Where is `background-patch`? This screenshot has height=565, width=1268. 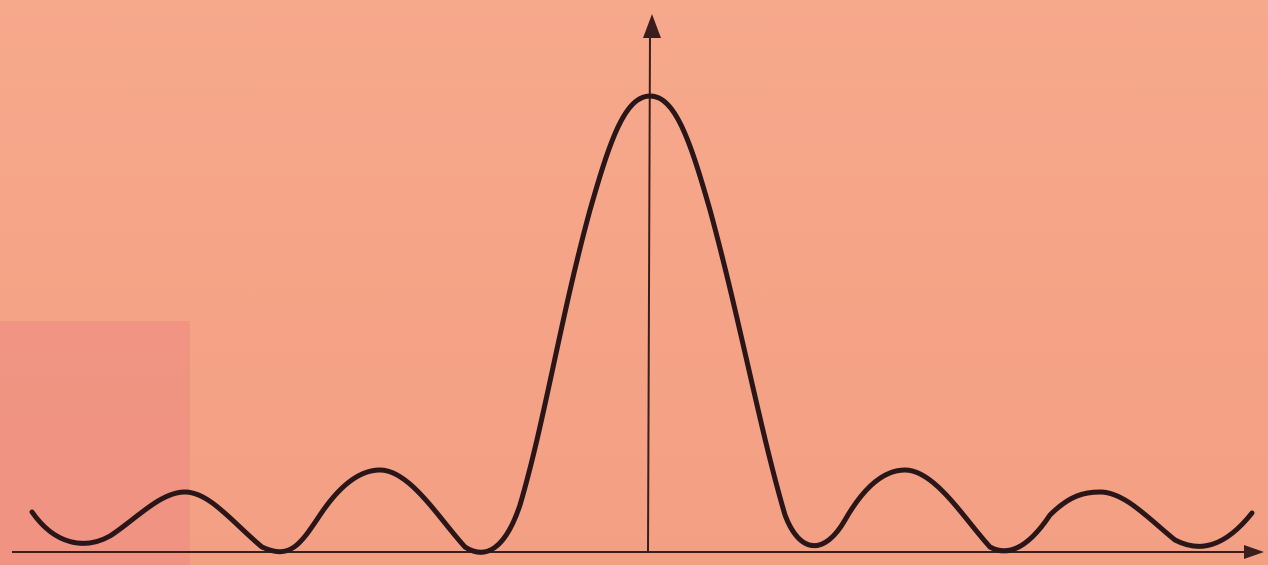
background-patch is located at coordinates (95, 443).